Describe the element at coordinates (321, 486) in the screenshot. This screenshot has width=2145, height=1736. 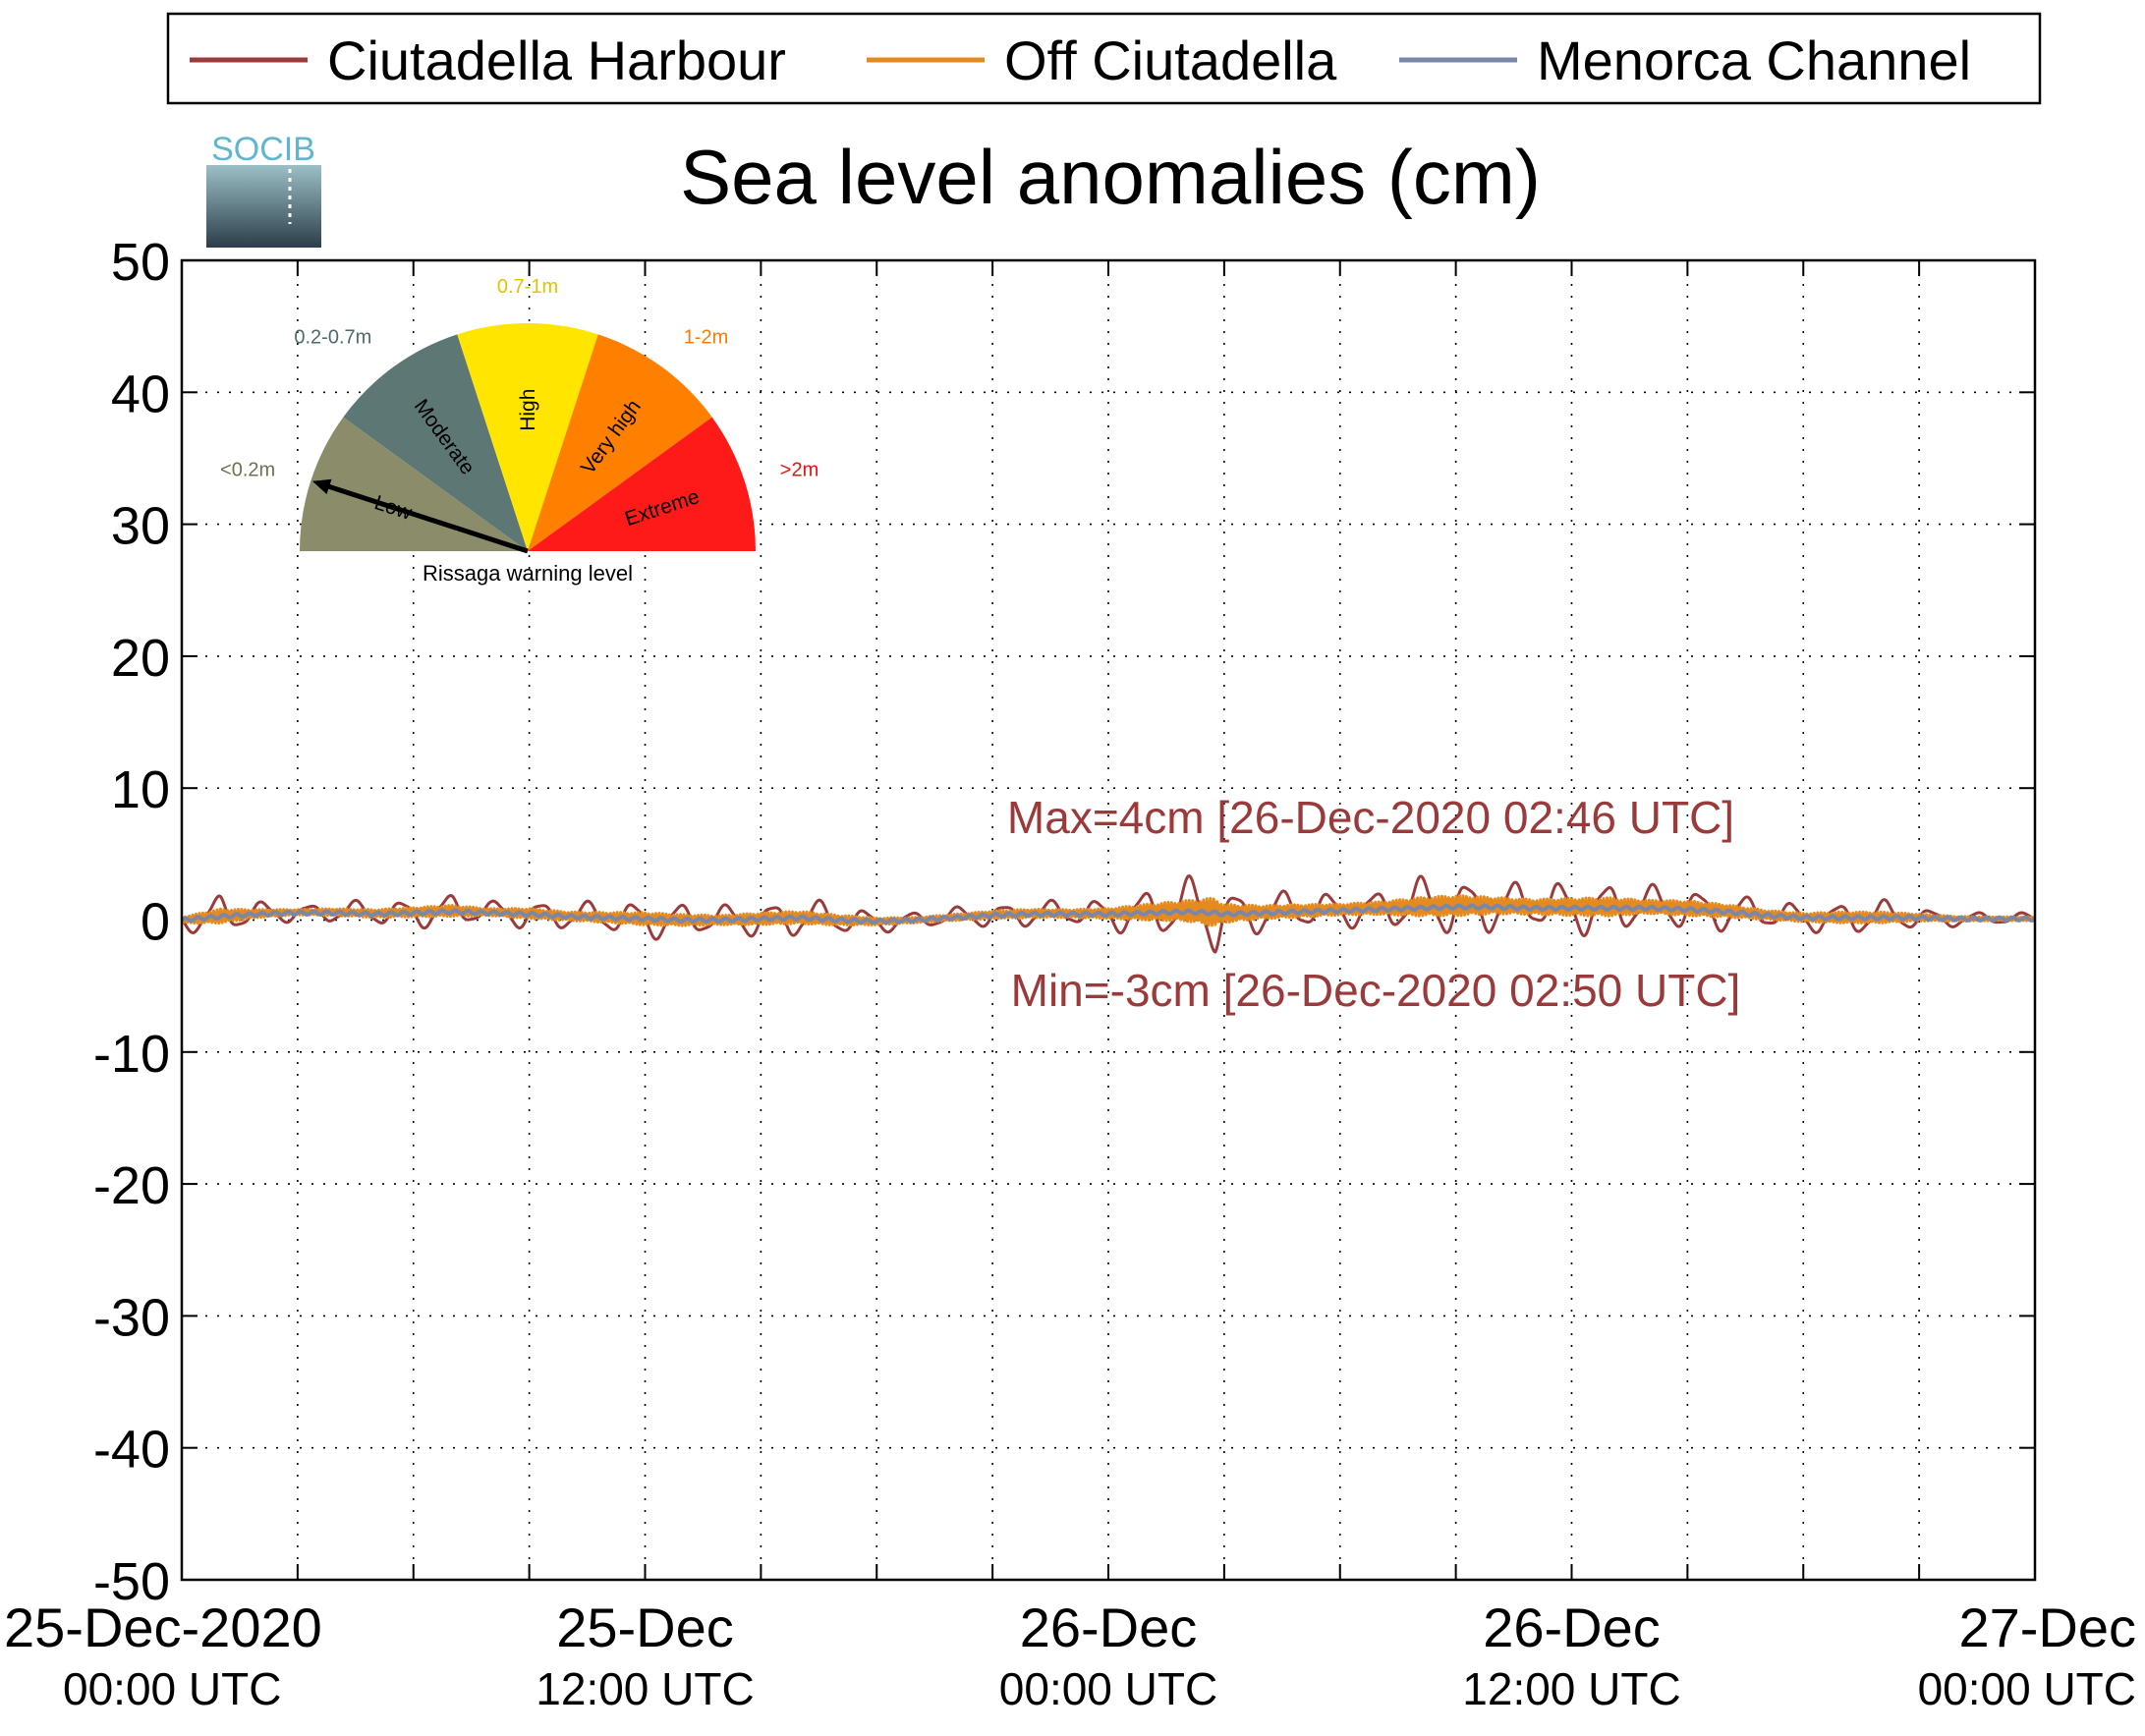
I see `gauge-needle-head` at that location.